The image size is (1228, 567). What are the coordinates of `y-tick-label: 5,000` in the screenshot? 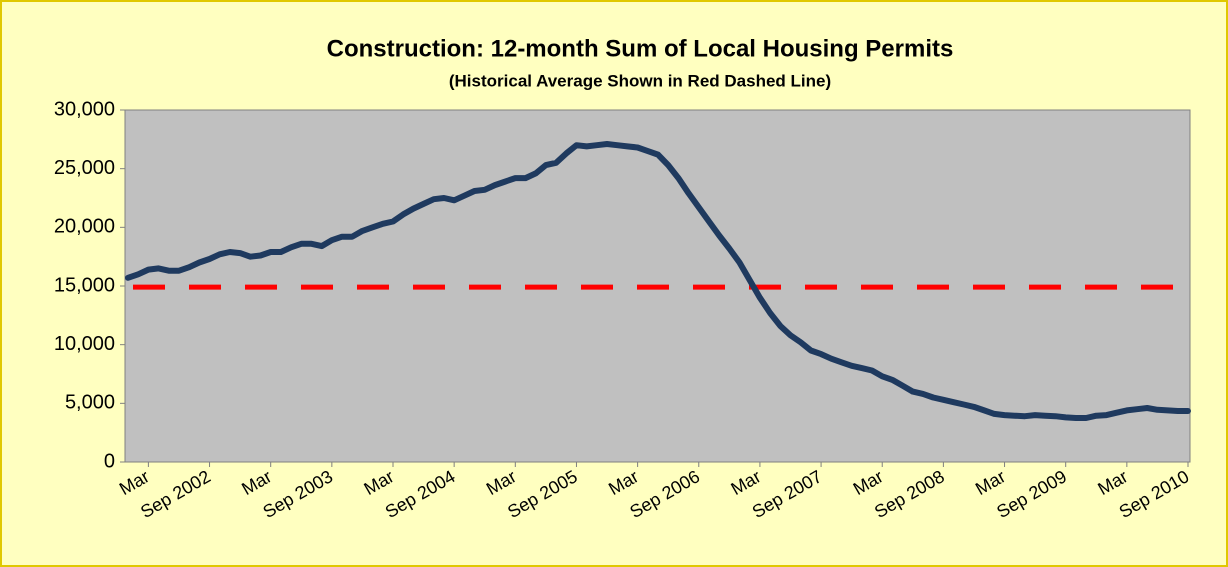 It's located at (90, 403).